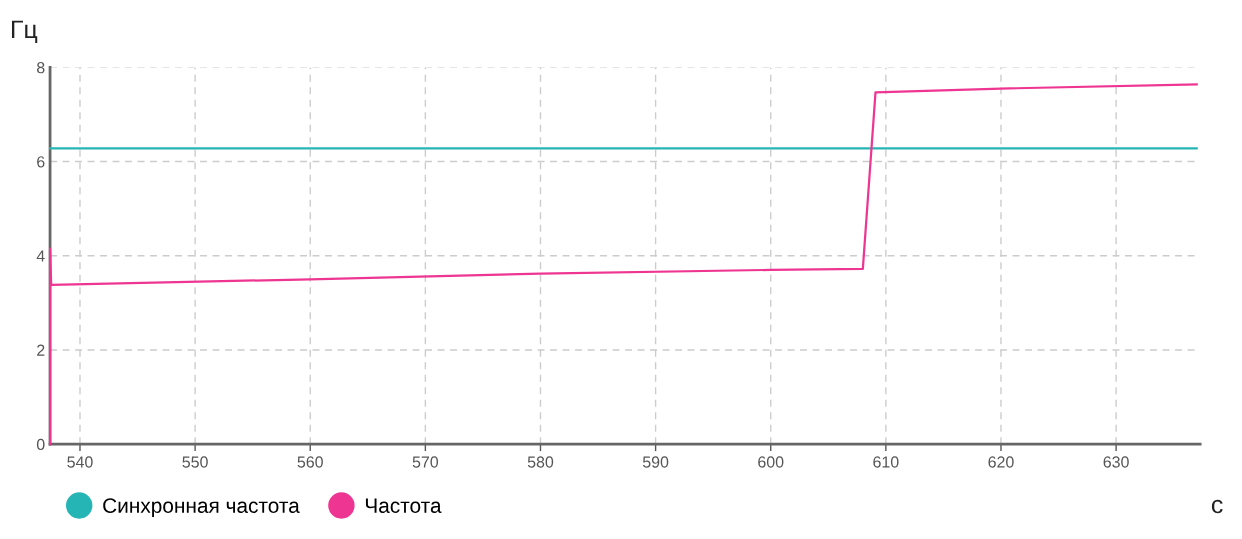 This screenshot has width=1242, height=539. What do you see at coordinates (310, 462) in the screenshot?
I see `x-tick-label: 560` at bounding box center [310, 462].